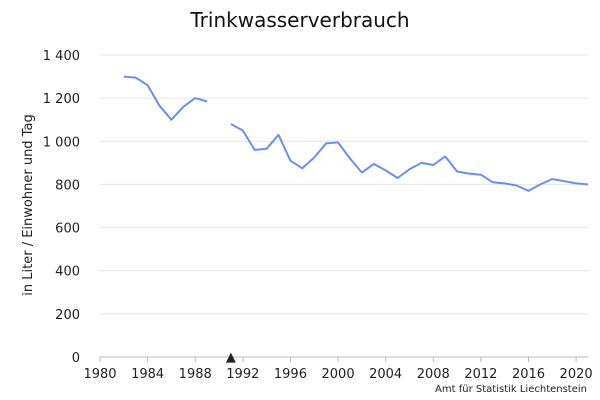  Describe the element at coordinates (290, 374) in the screenshot. I see `x-tick-label: 1996` at that location.